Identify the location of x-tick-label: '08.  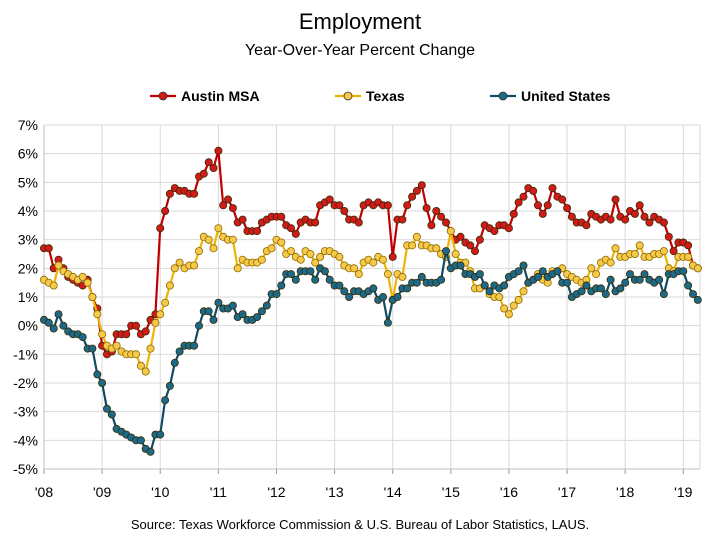
(44, 492).